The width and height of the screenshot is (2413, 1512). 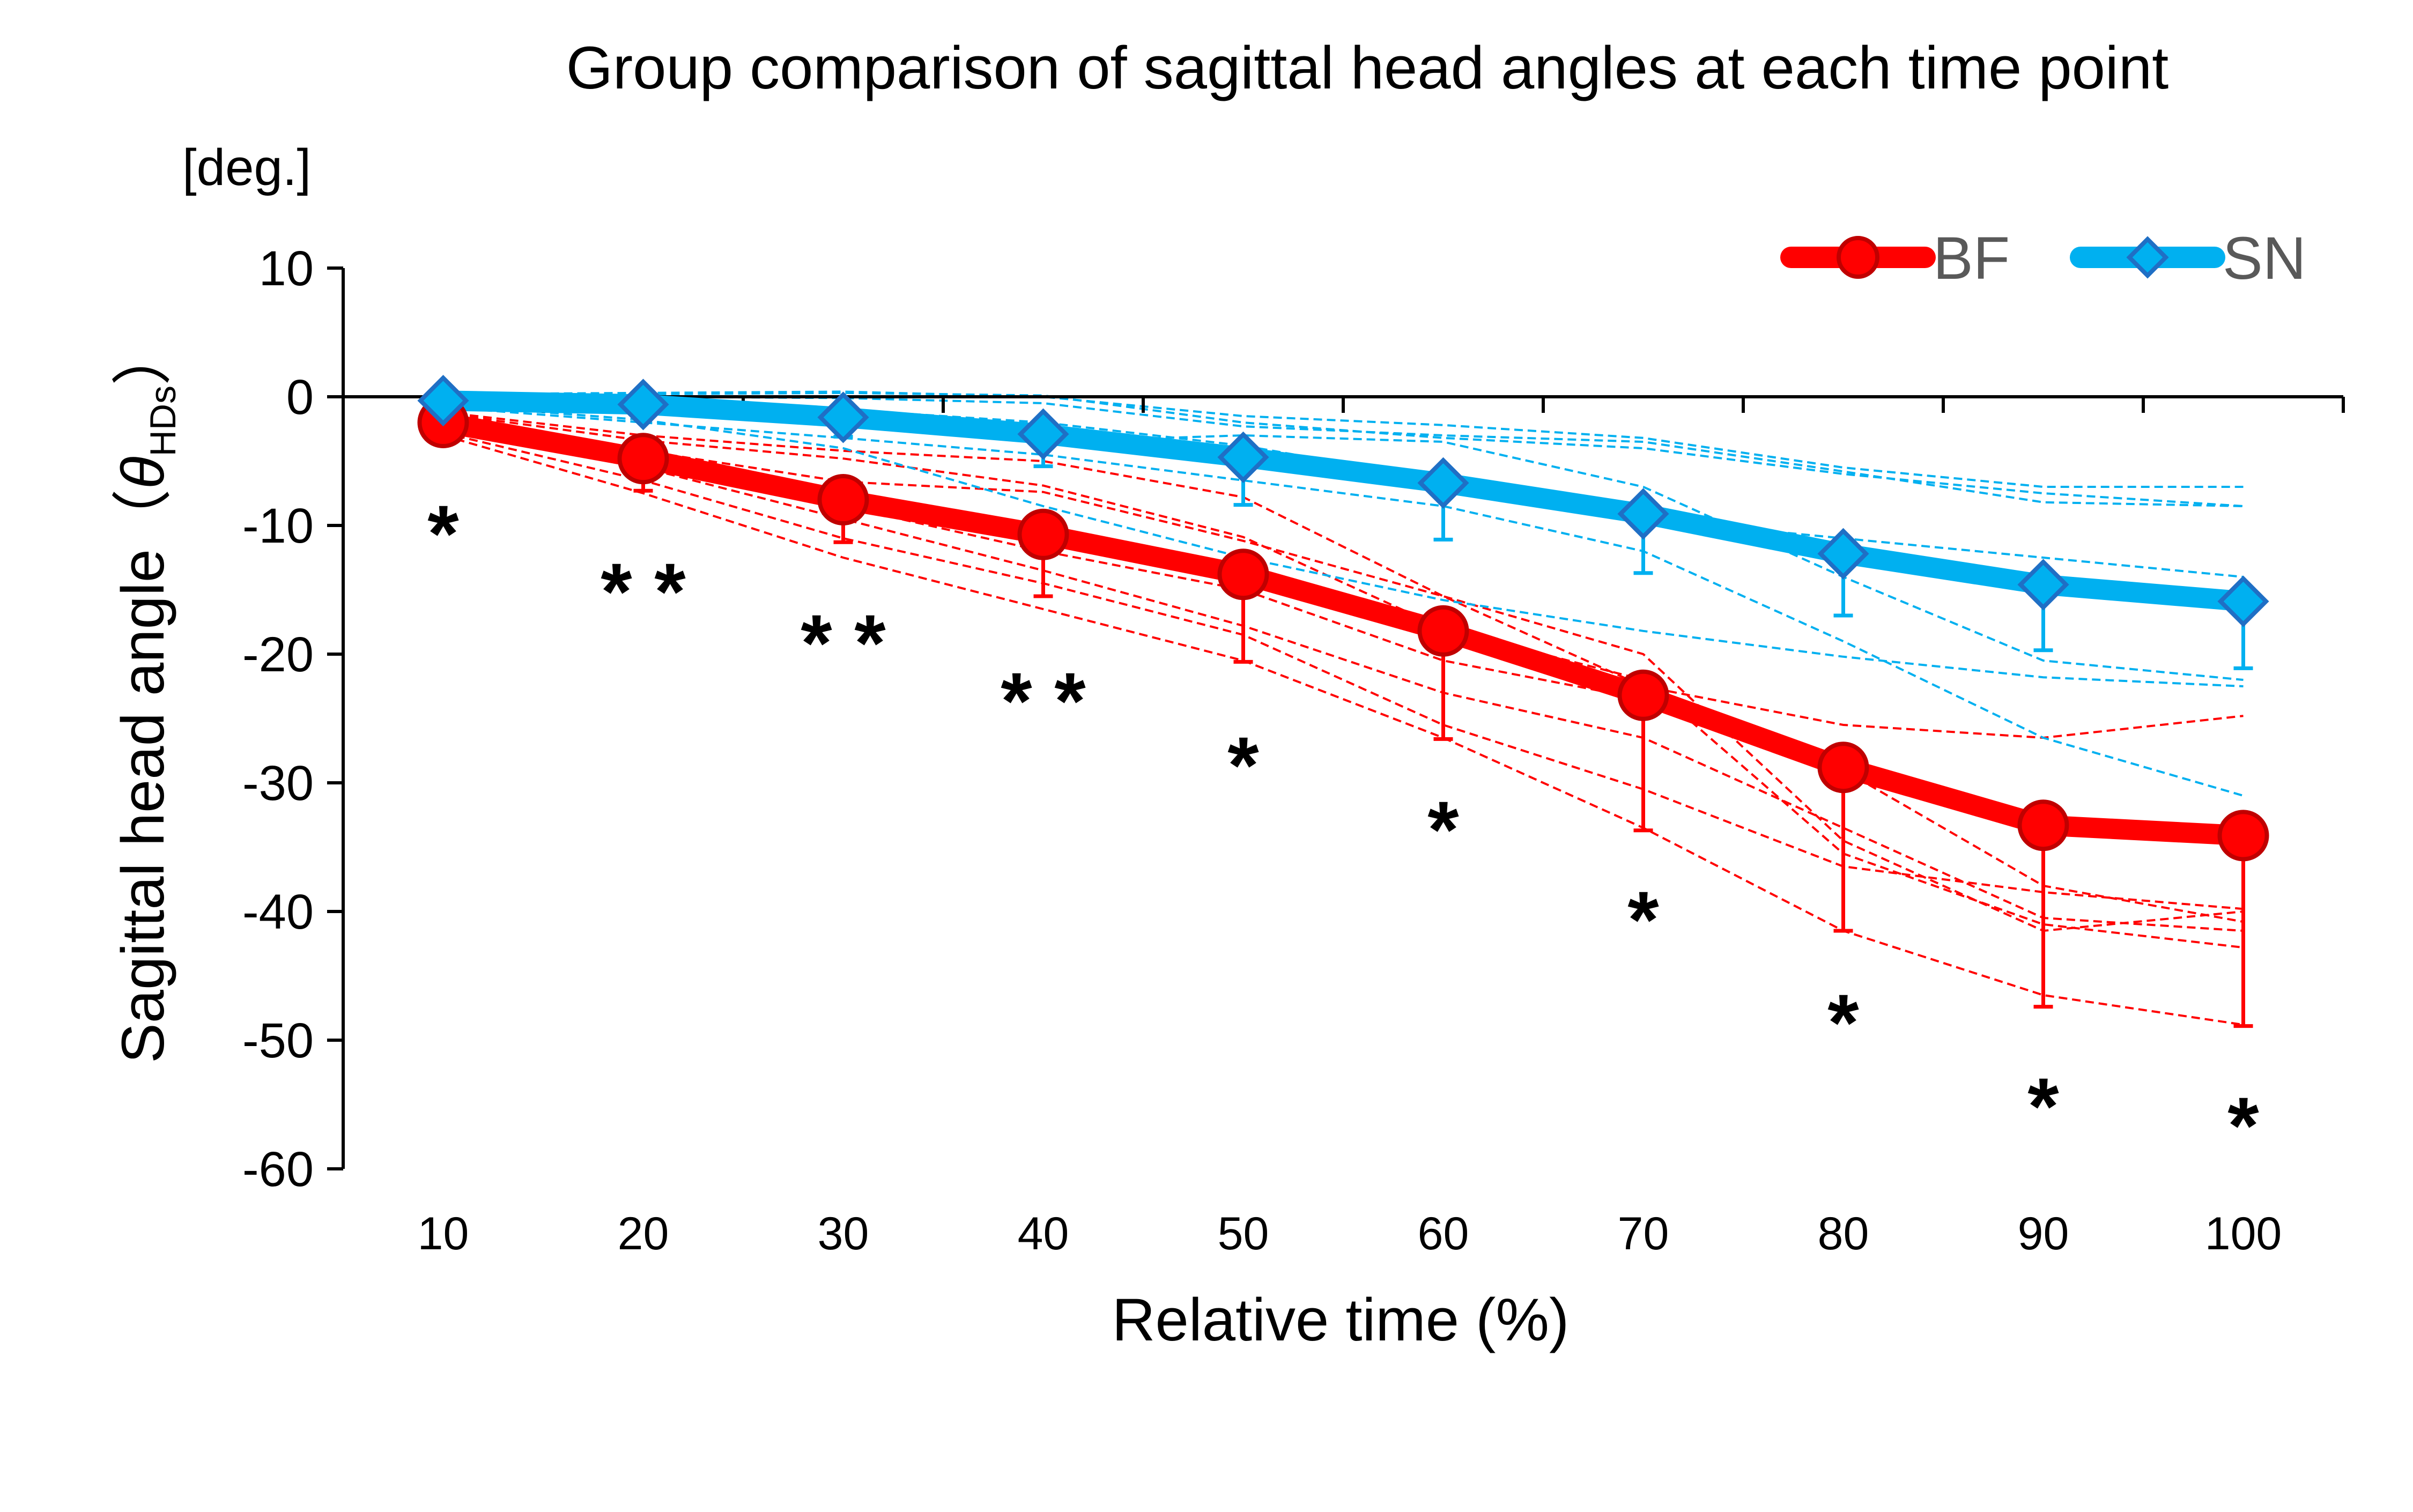 I want to click on y-tick-label: 10, so click(x=286, y=268).